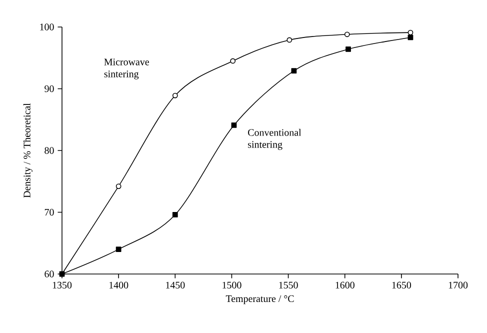  I want to click on x-tick-label: 1500, so click(232, 285).